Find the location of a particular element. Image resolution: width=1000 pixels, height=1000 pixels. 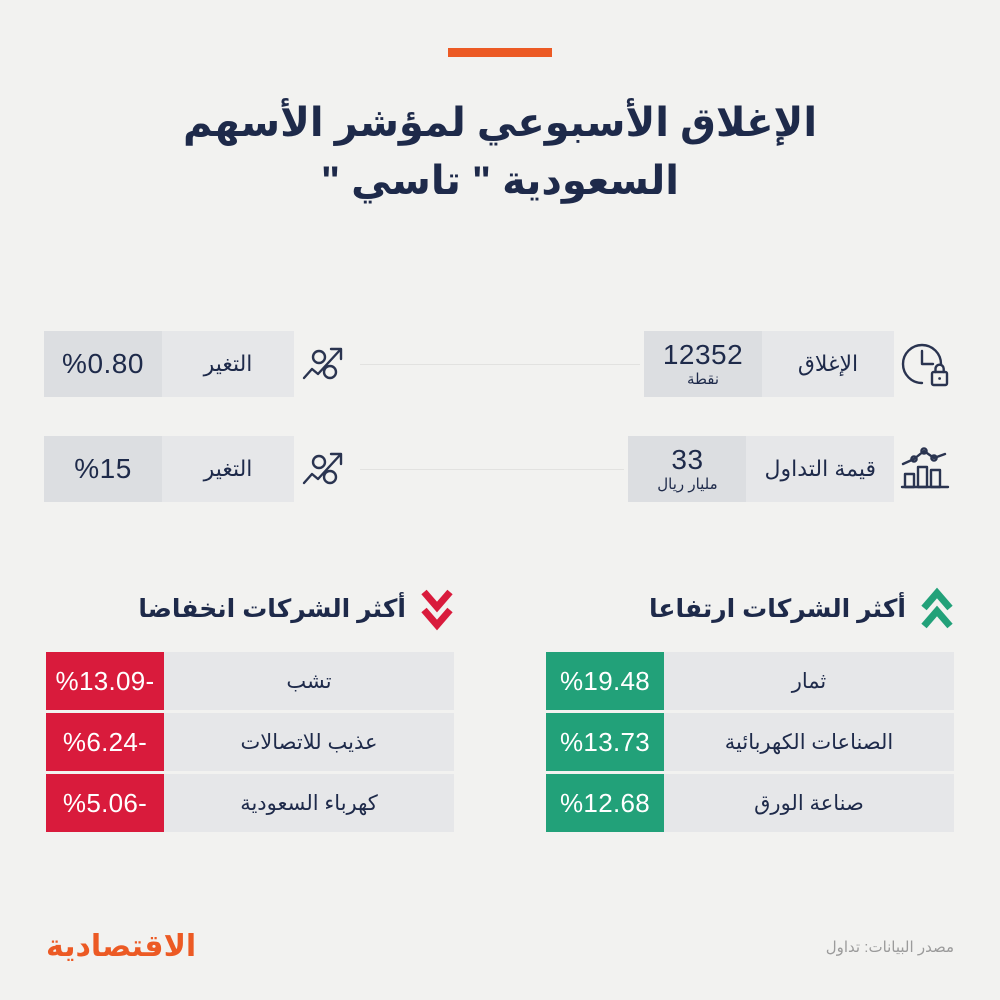

stat-row-closing: الإغلاق 12352 نقطة التغير %0.80 is located at coordinates (500, 364).